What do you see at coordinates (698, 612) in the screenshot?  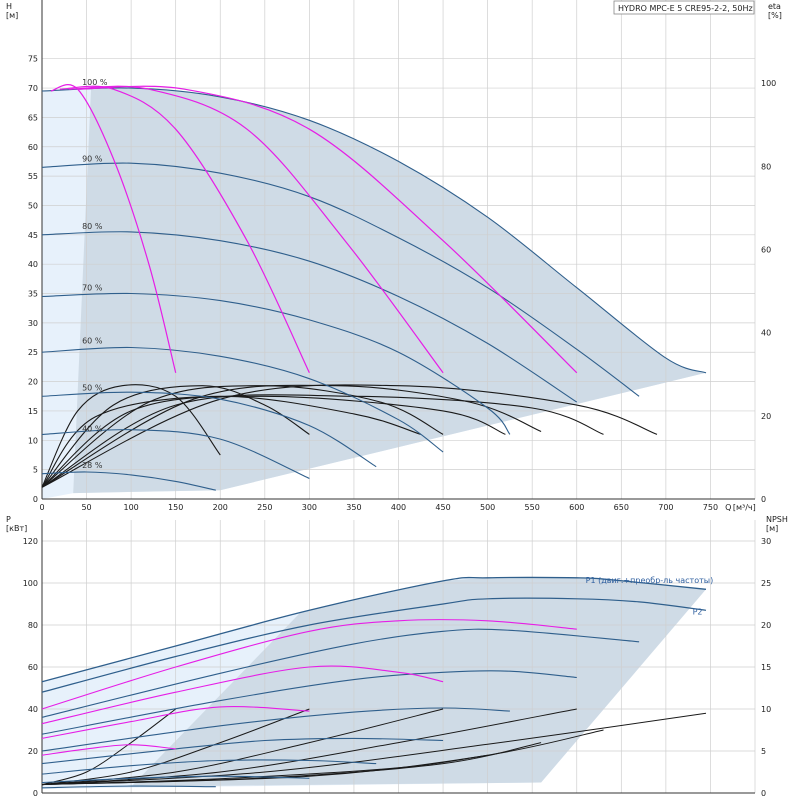 I see `power-curve-label: P2` at bounding box center [698, 612].